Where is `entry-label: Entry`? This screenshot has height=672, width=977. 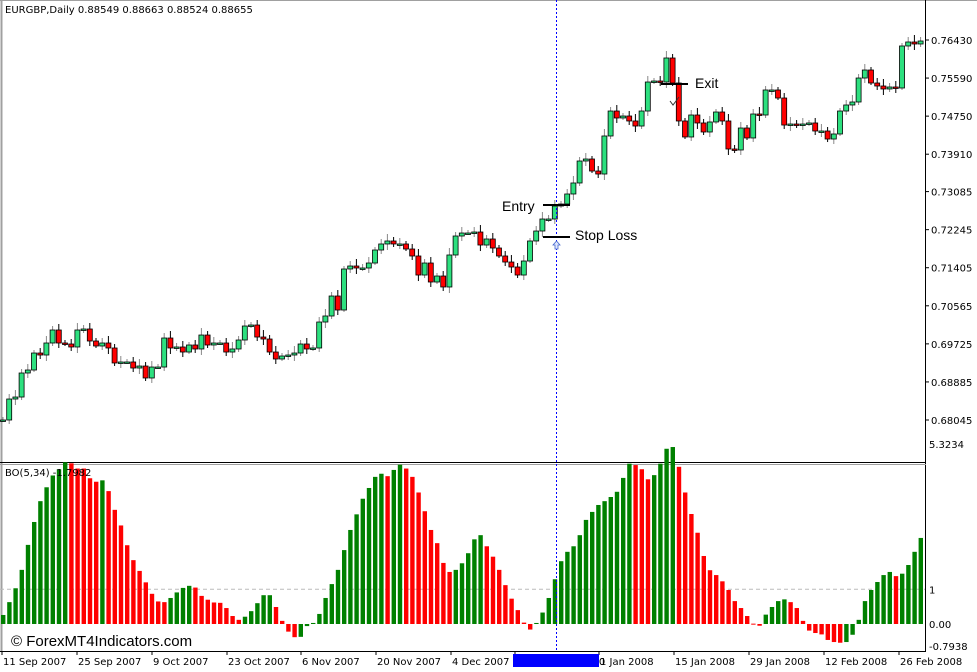 entry-label: Entry is located at coordinates (518, 206).